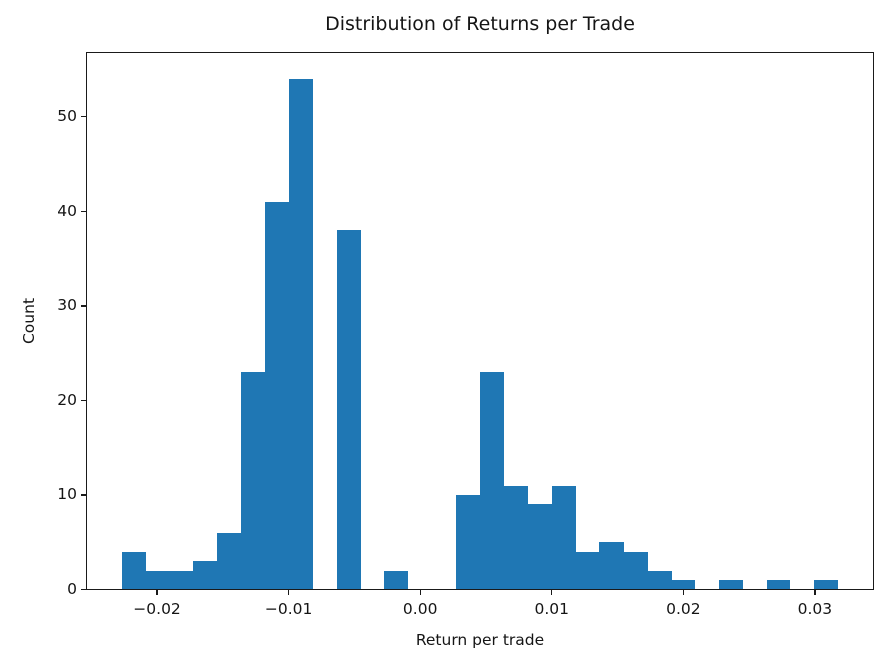  What do you see at coordinates (480, 640) in the screenshot?
I see `x-axis-label: Return per trade` at bounding box center [480, 640].